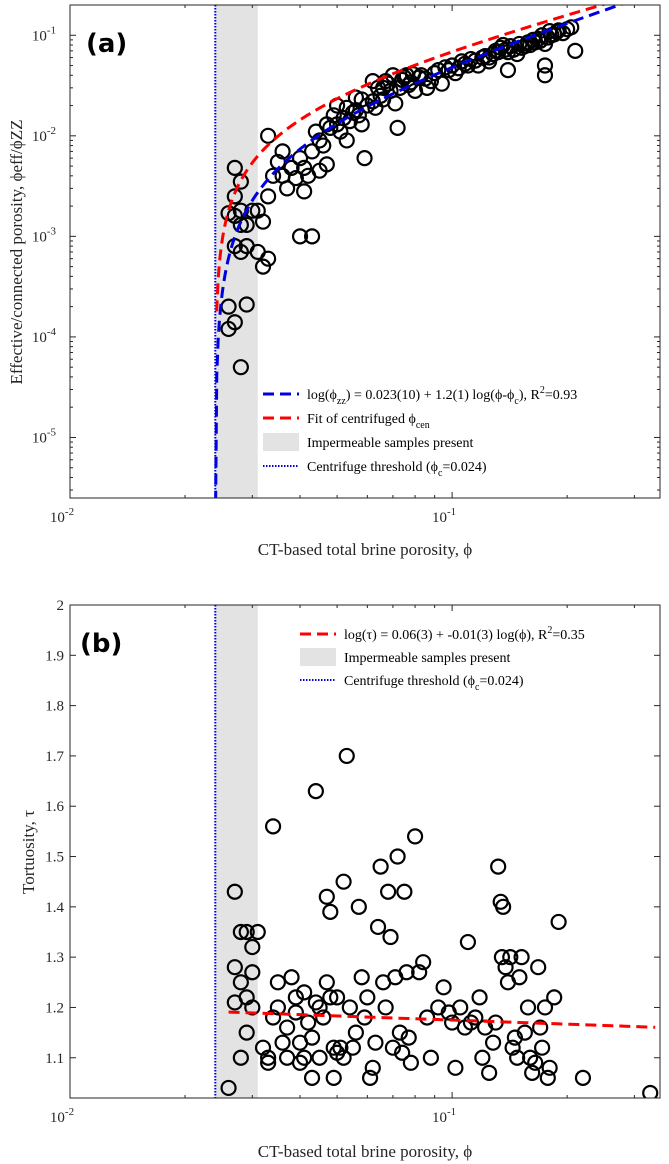 The image size is (669, 1164). I want to click on y-tick-label: 1.4, so click(54, 908).